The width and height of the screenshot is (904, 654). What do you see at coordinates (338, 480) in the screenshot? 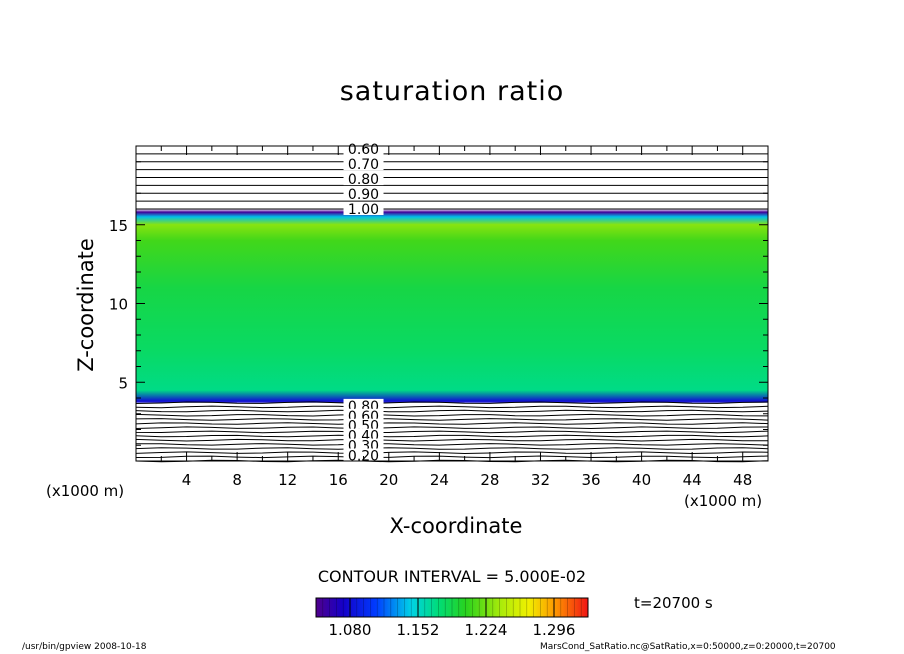
I see `x-tick-label: 16` at bounding box center [338, 480].